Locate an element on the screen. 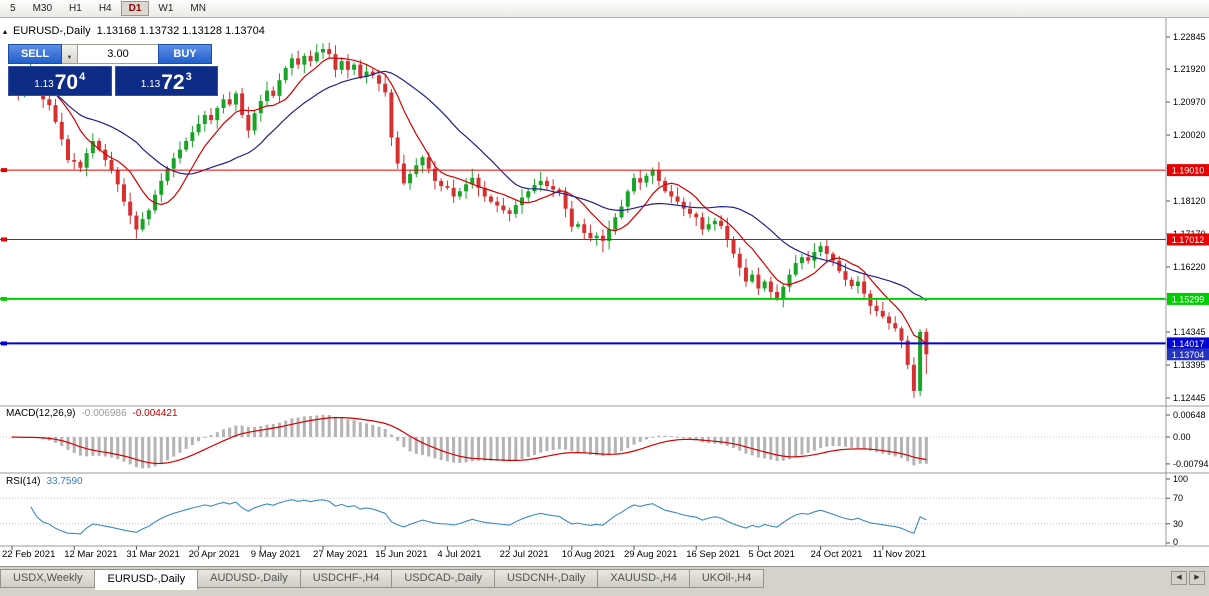 This screenshot has height=596, width=1209. sell-price-big: 70 is located at coordinates (66, 82).